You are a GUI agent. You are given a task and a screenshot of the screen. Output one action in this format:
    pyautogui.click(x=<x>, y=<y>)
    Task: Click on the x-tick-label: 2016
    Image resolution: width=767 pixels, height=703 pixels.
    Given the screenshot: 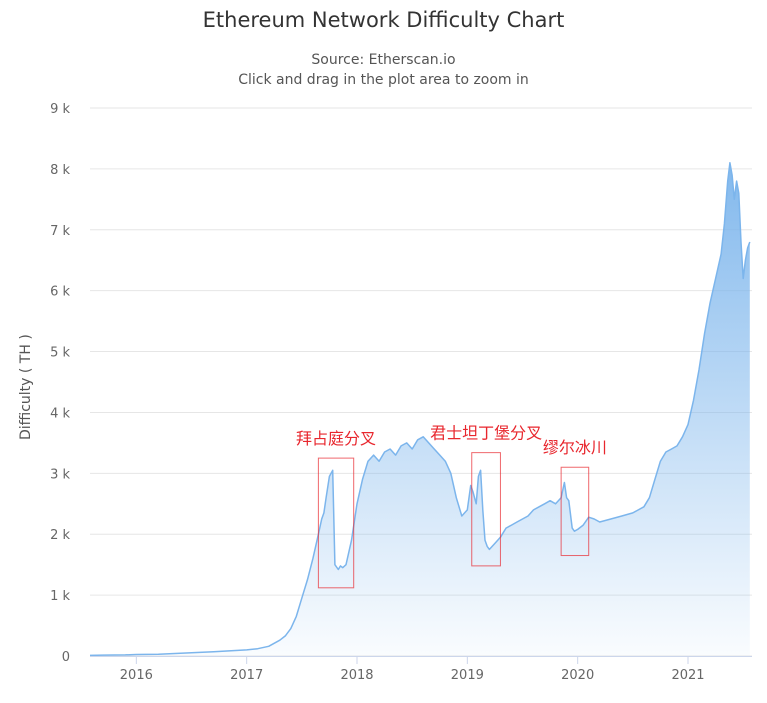 What is the action you would take?
    pyautogui.click(x=136, y=675)
    